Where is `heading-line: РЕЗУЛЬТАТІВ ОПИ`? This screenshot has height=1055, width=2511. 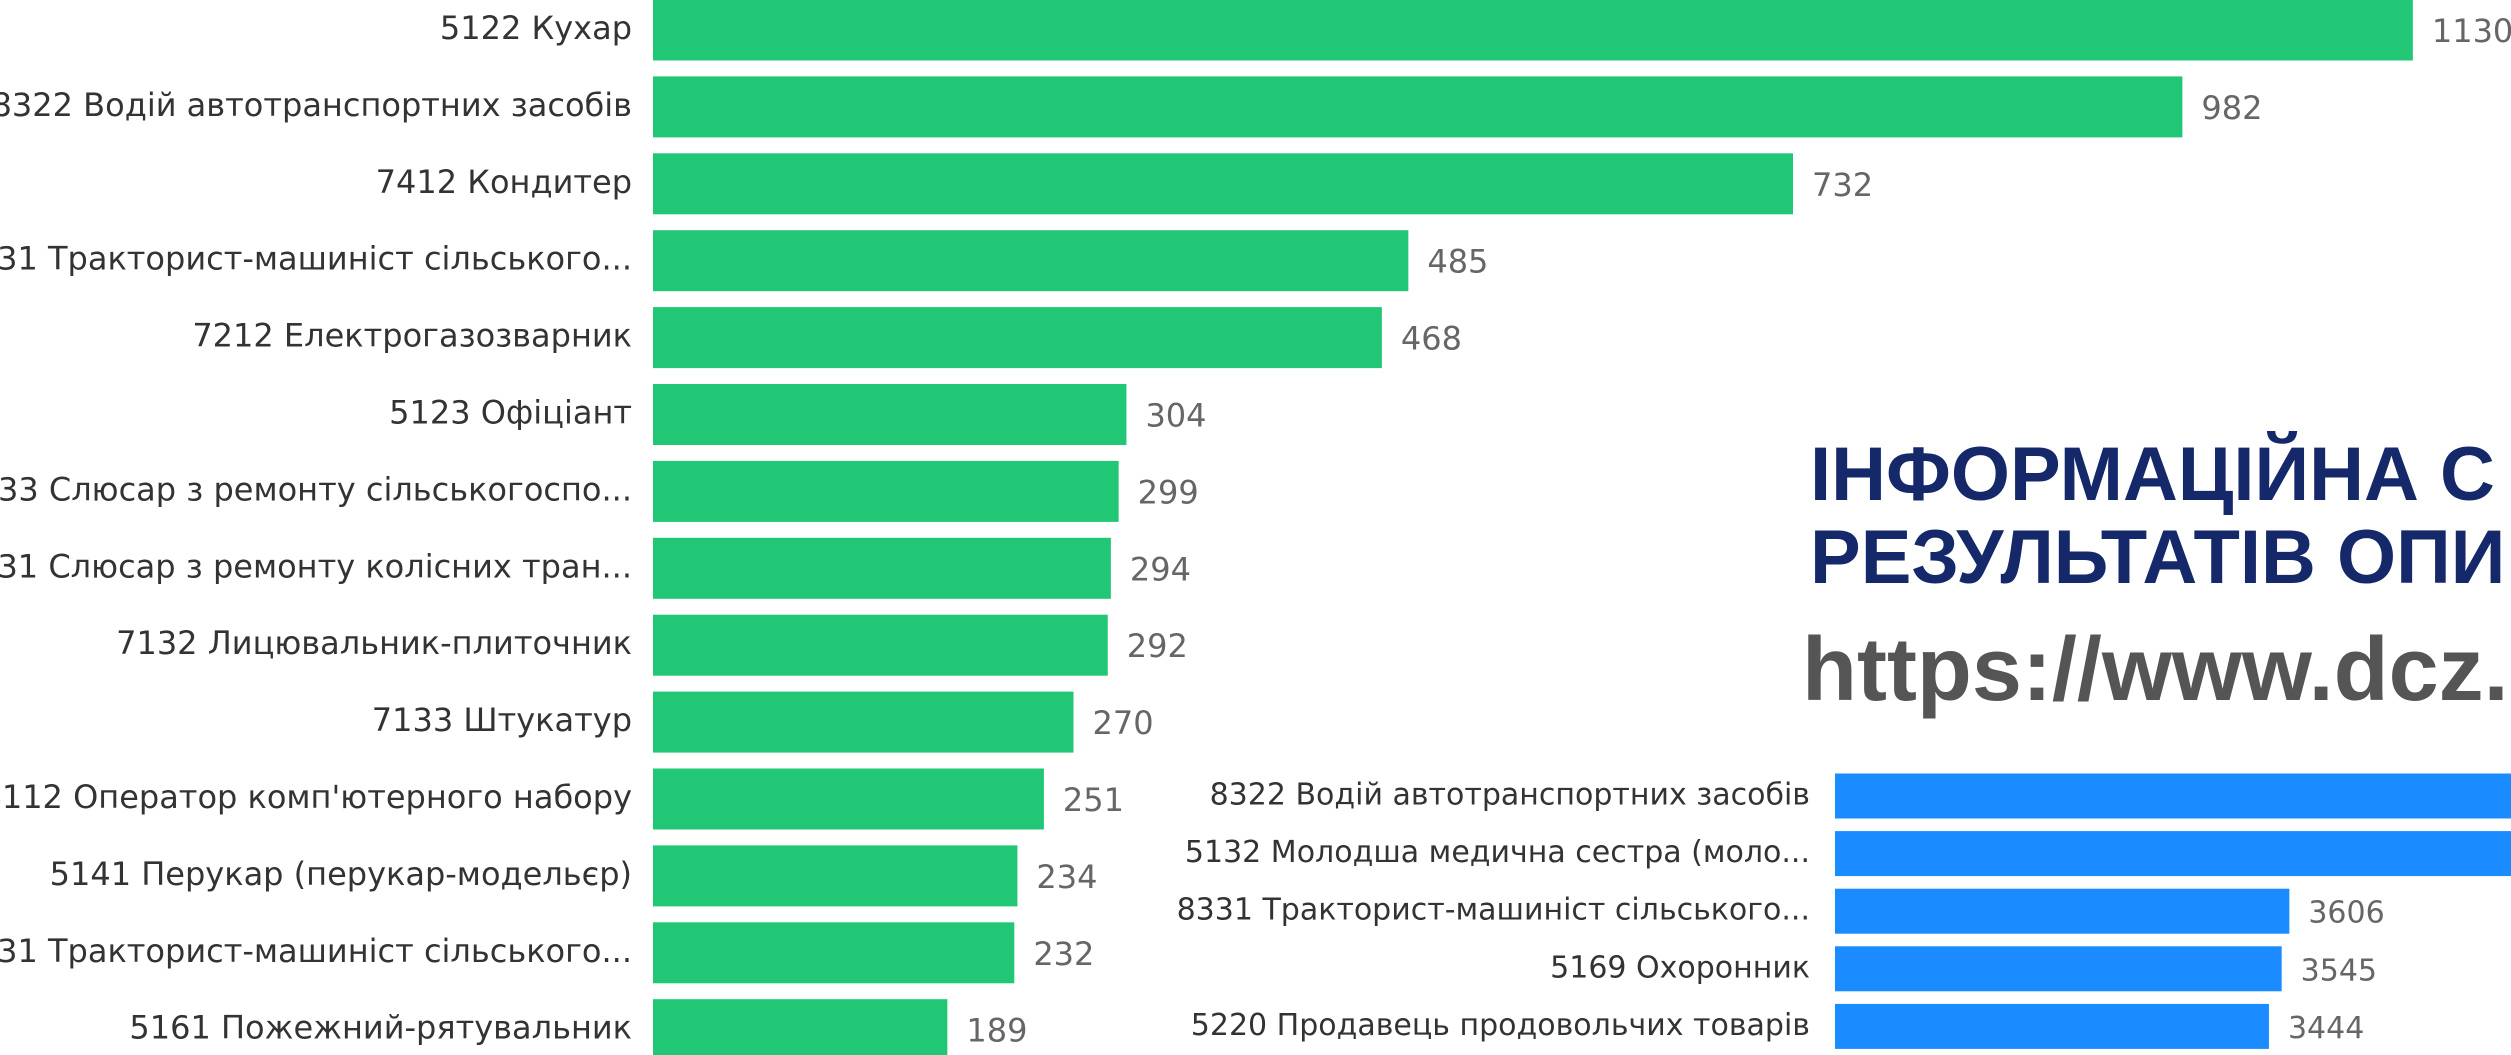
heading-line: РЕЗУЛЬТАТІВ ОПИ is located at coordinates (2157, 557).